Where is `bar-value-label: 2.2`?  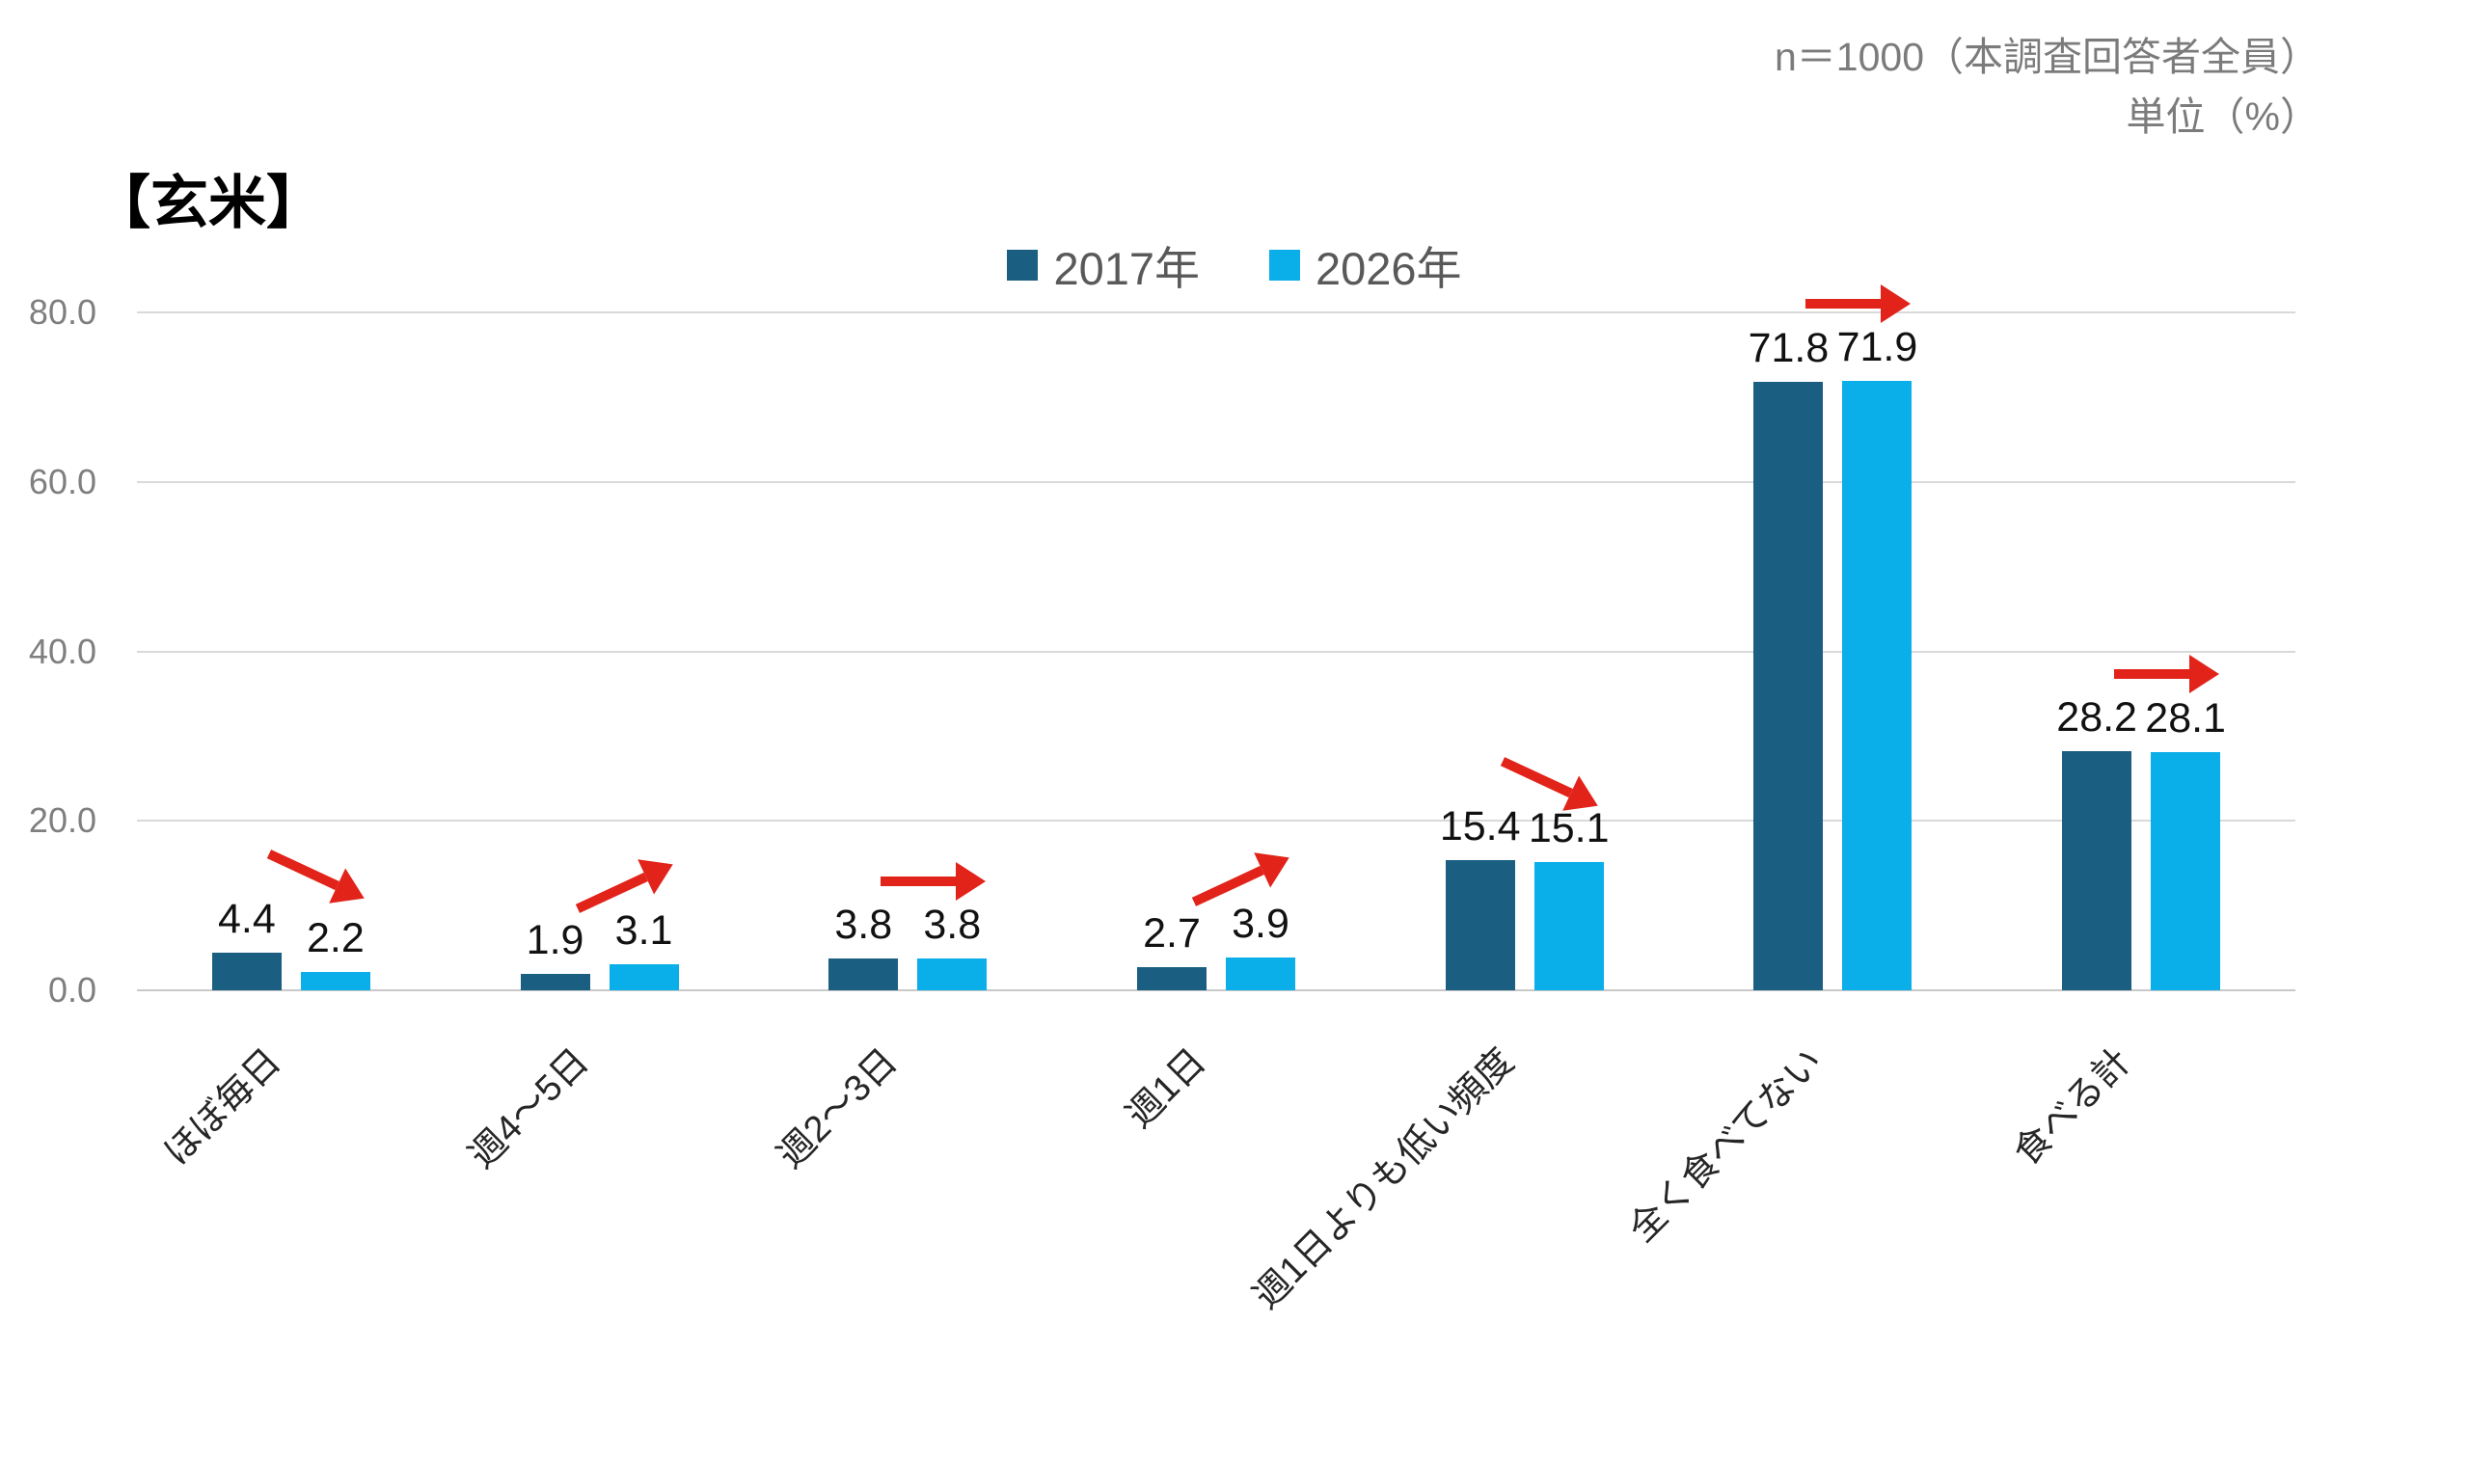 bar-value-label: 2.2 is located at coordinates (336, 937).